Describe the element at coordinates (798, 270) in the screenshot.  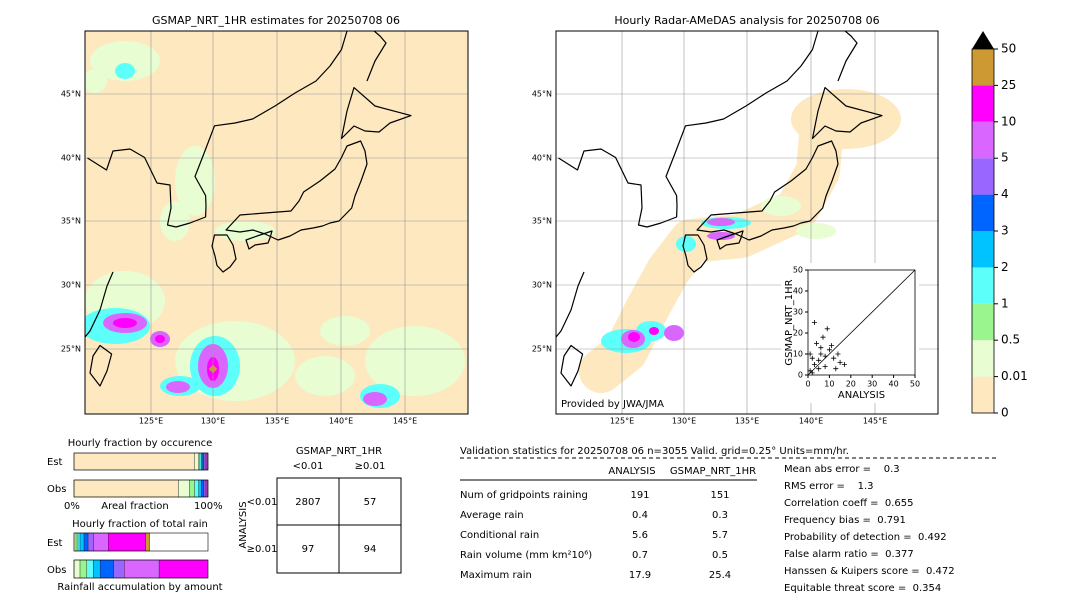
I see `y-tick-label: 50` at that location.